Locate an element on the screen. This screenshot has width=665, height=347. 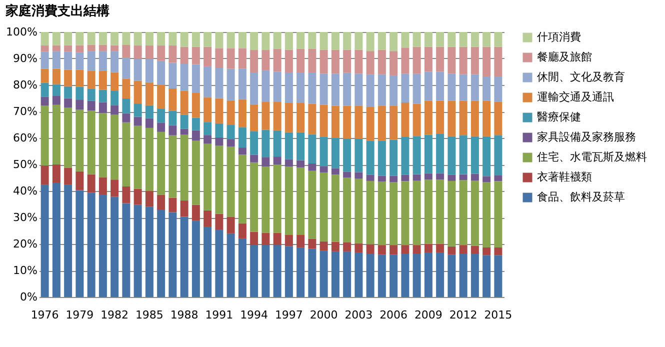
x-tick-label: 1982 is located at coordinates (114, 315).